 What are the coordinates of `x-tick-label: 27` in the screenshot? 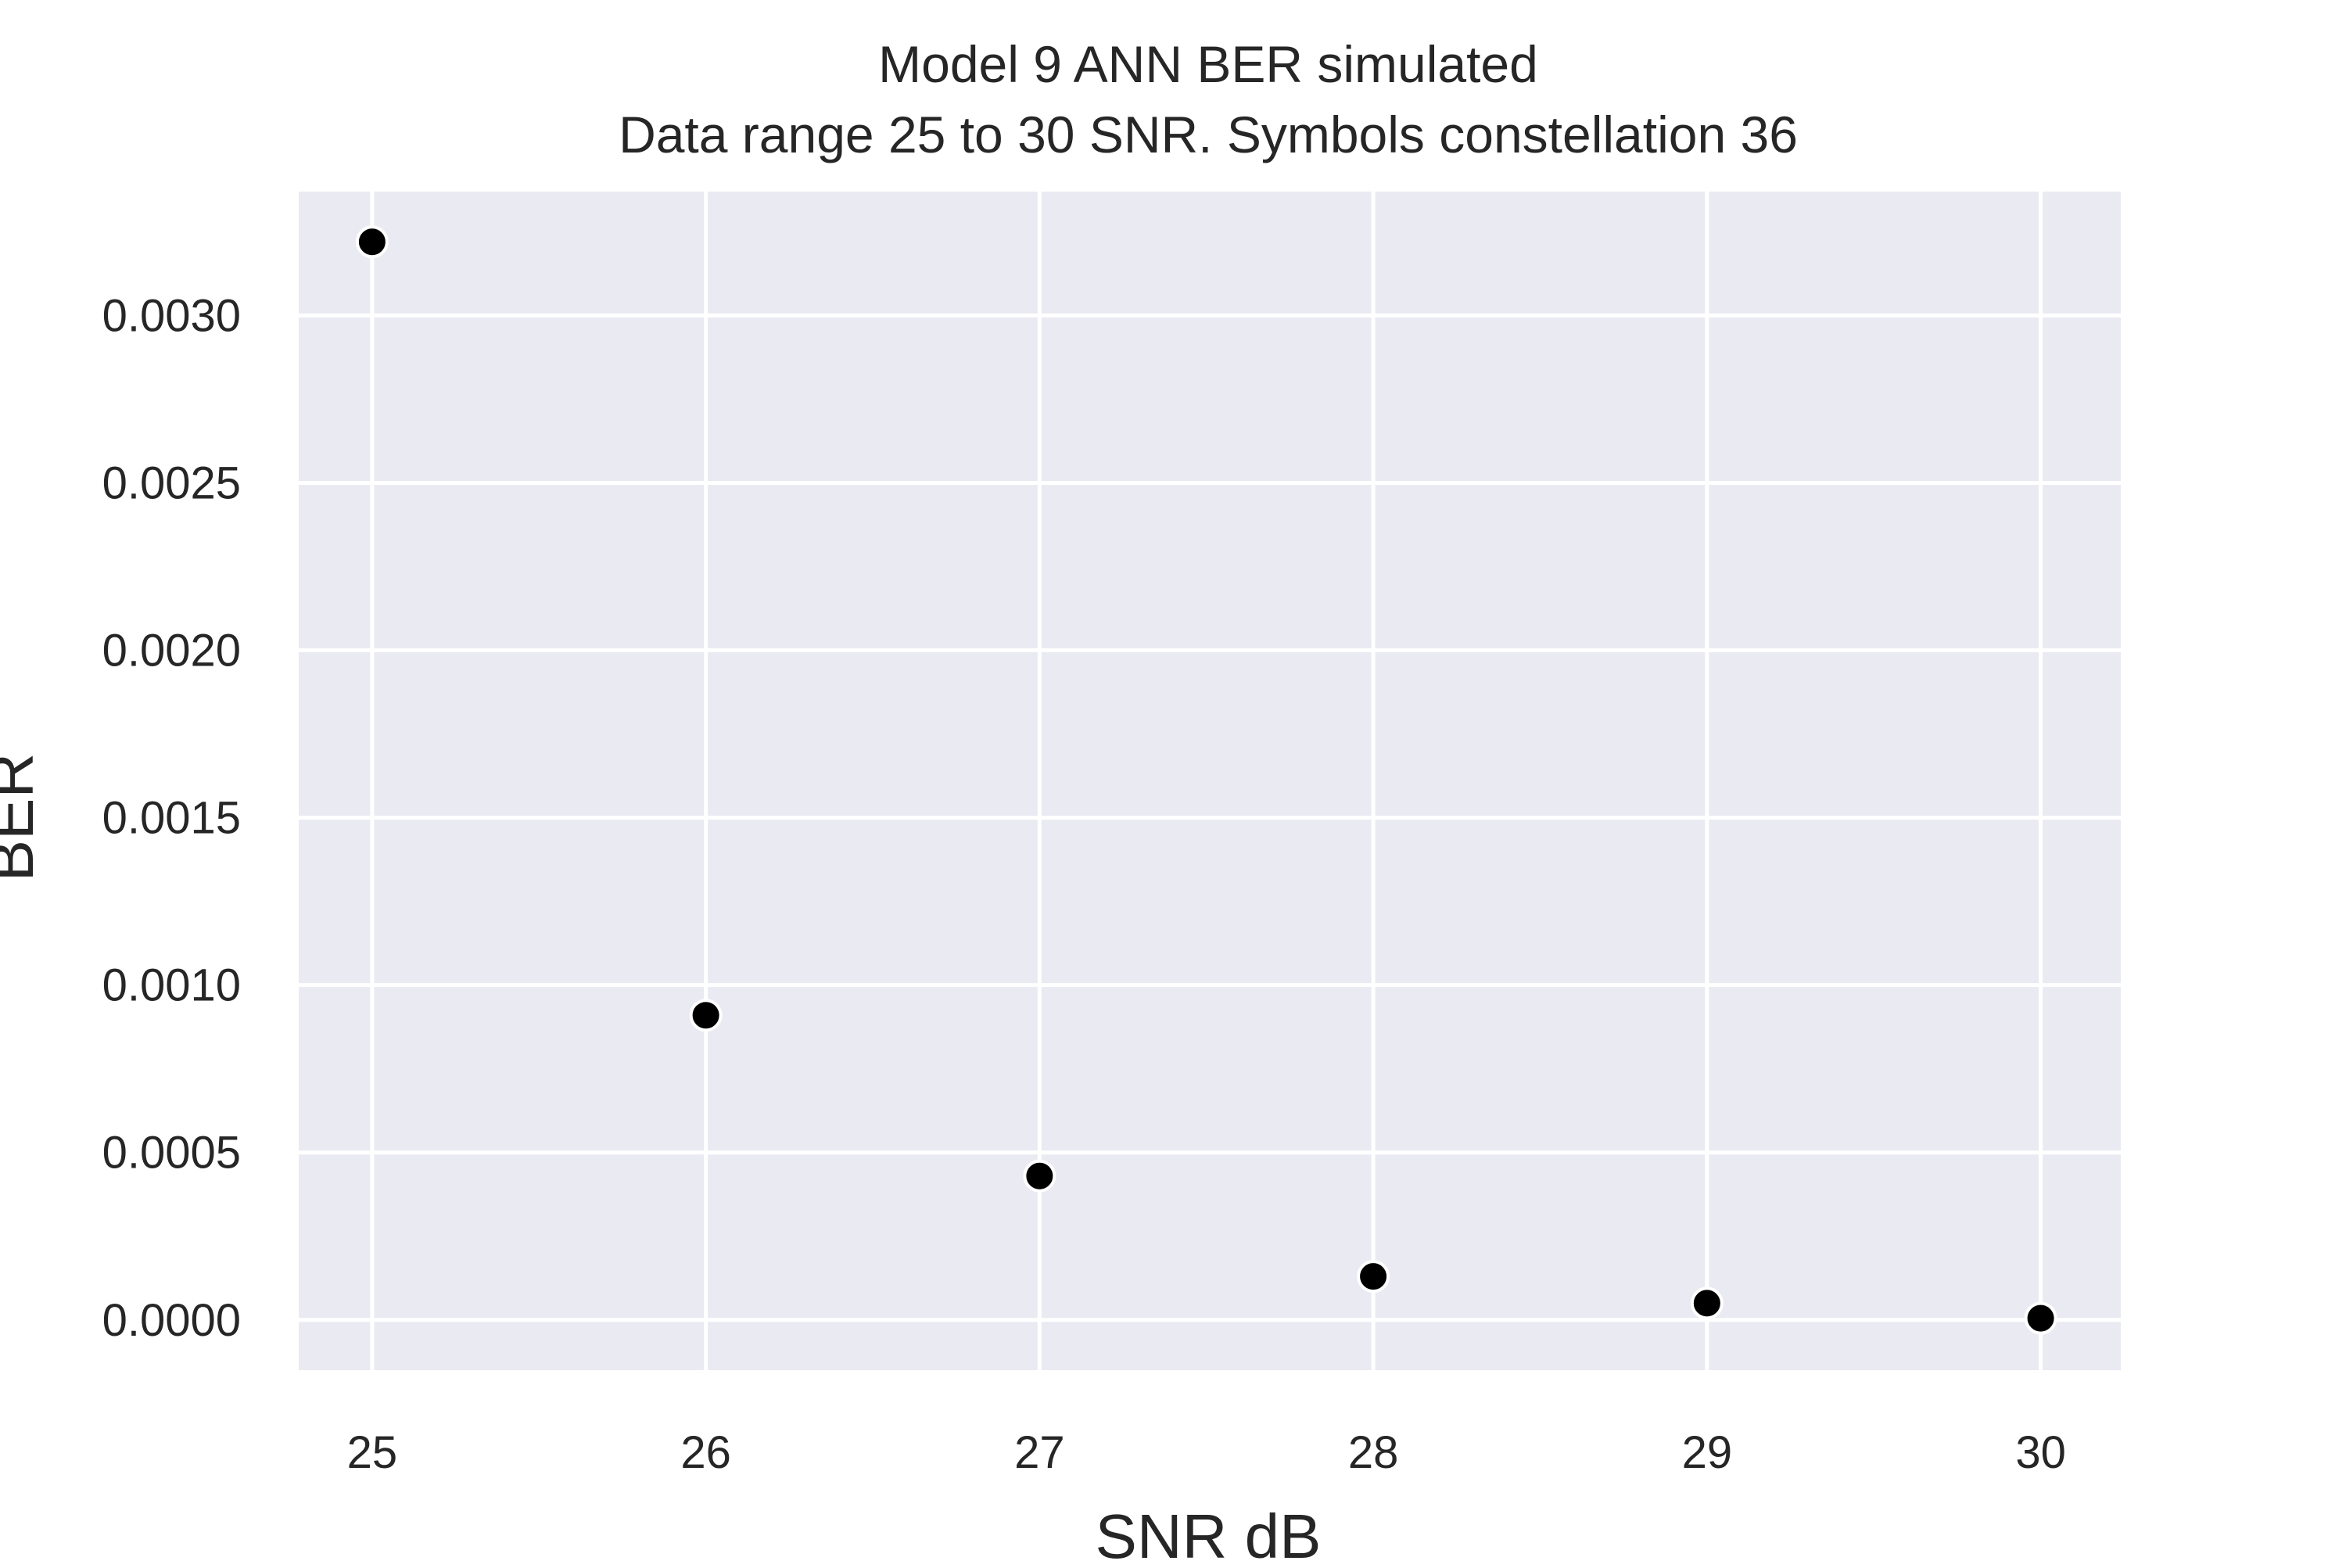 It's located at (1040, 1452).